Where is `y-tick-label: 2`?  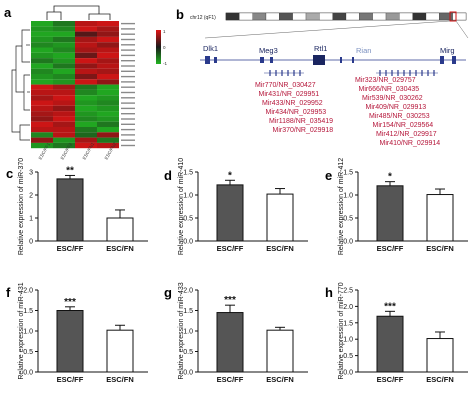 y-tick-label: 2 is located at coordinates (31, 196).